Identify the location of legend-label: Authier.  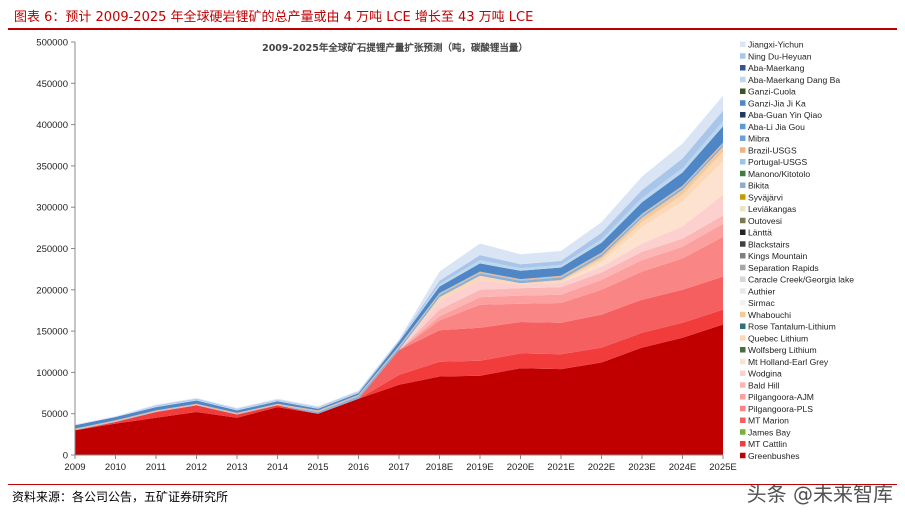
(761, 291).